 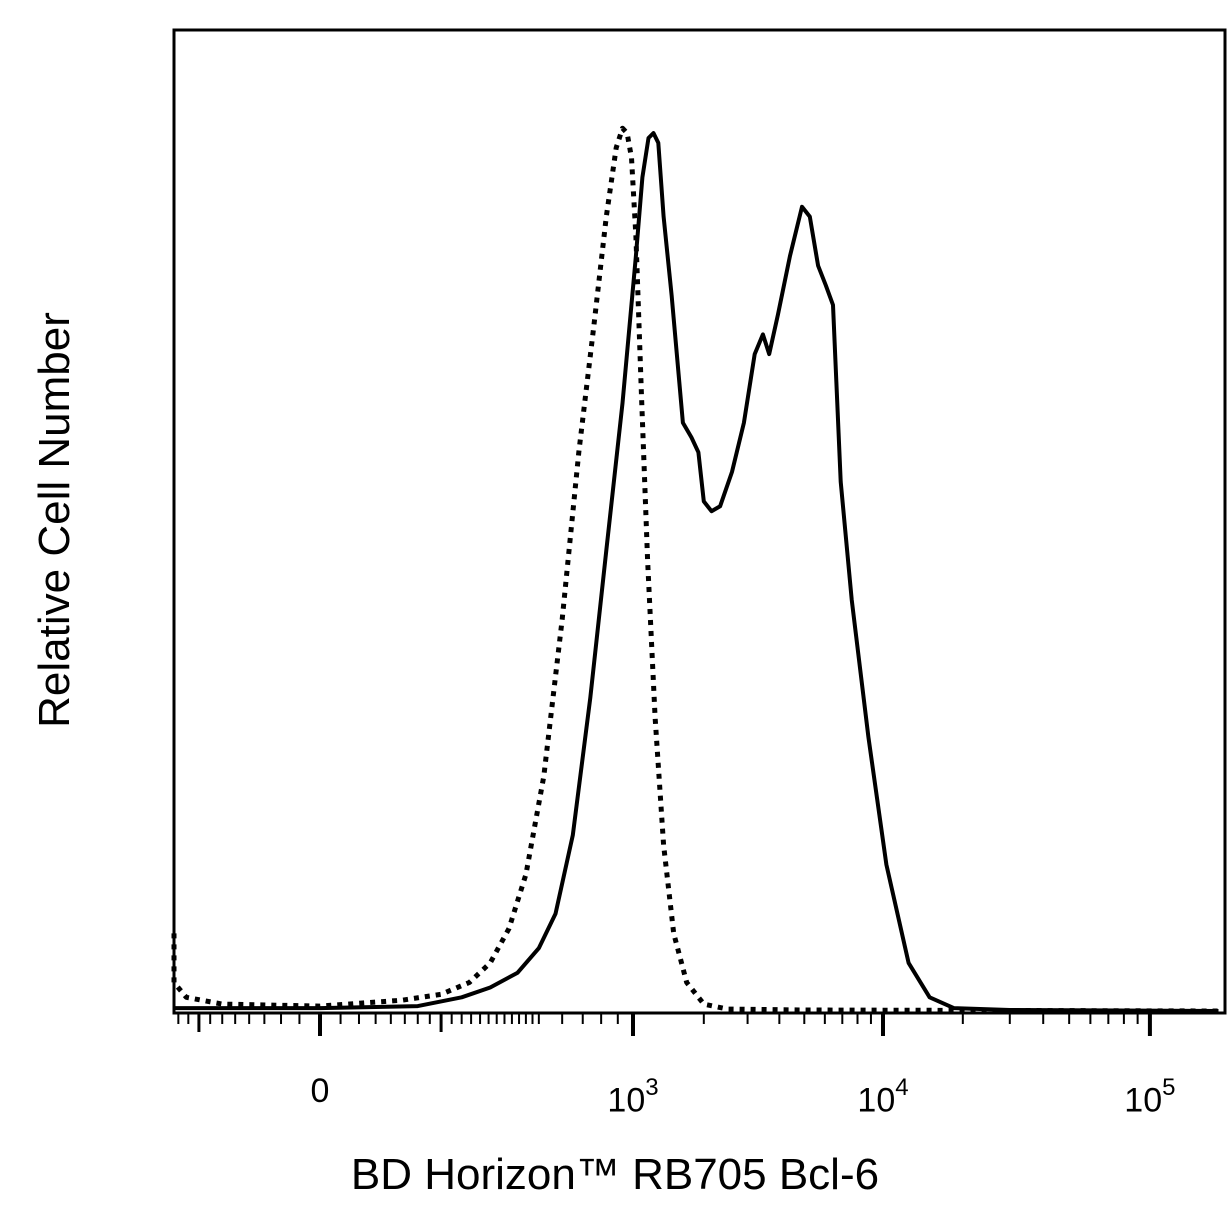 I want to click on x-tick-label: 10⁴, so click(x=883, y=1097).